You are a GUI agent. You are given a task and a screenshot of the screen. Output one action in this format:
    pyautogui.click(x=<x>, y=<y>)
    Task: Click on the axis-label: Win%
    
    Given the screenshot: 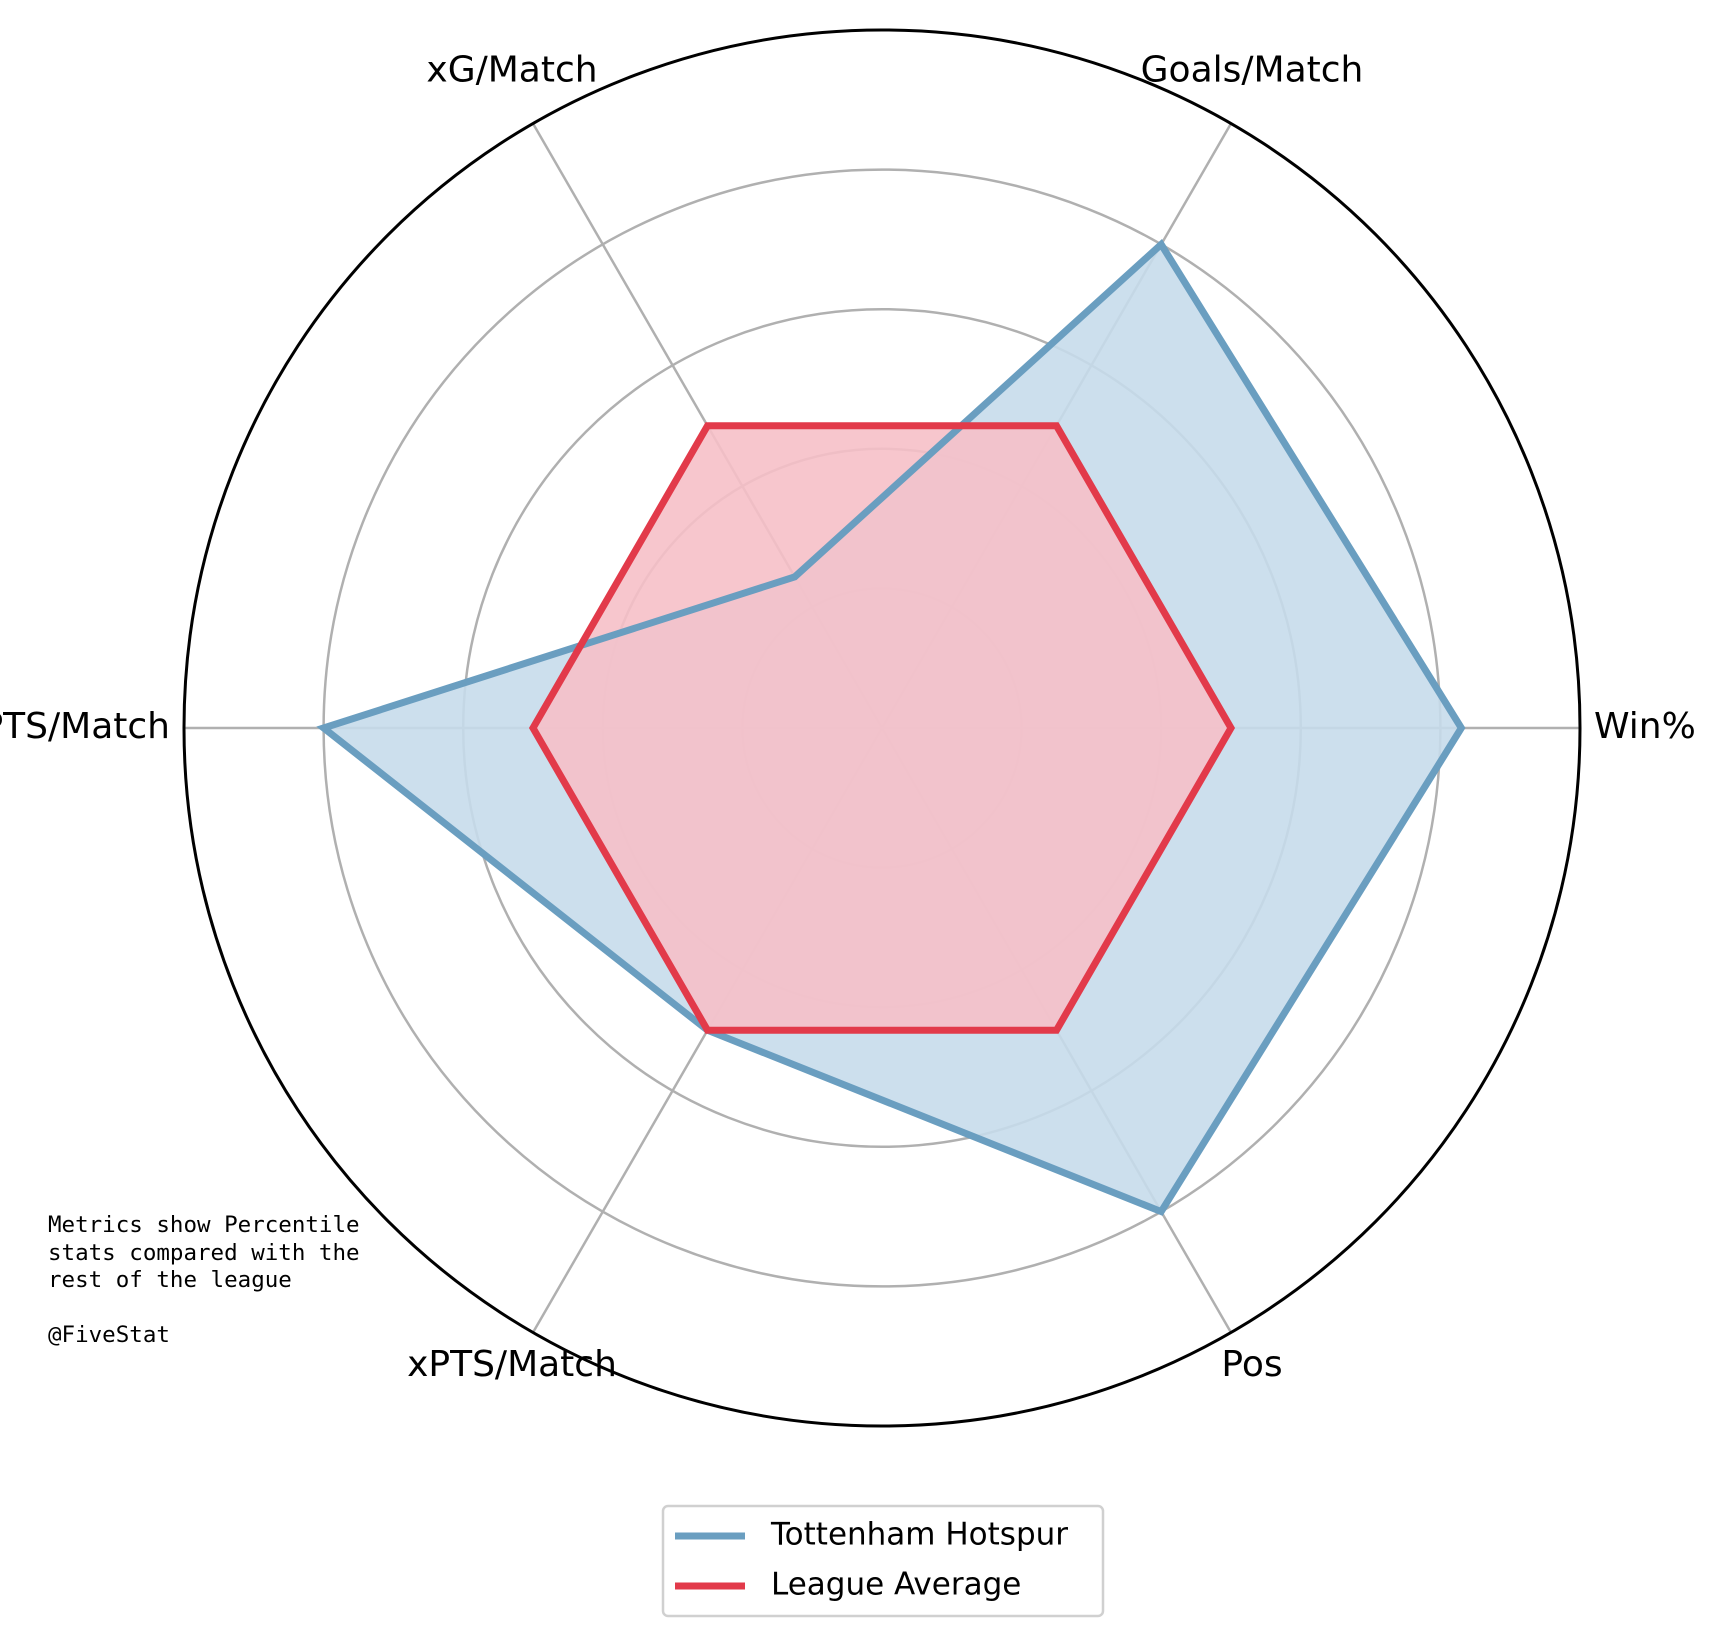 What is the action you would take?
    pyautogui.click(x=1645, y=726)
    